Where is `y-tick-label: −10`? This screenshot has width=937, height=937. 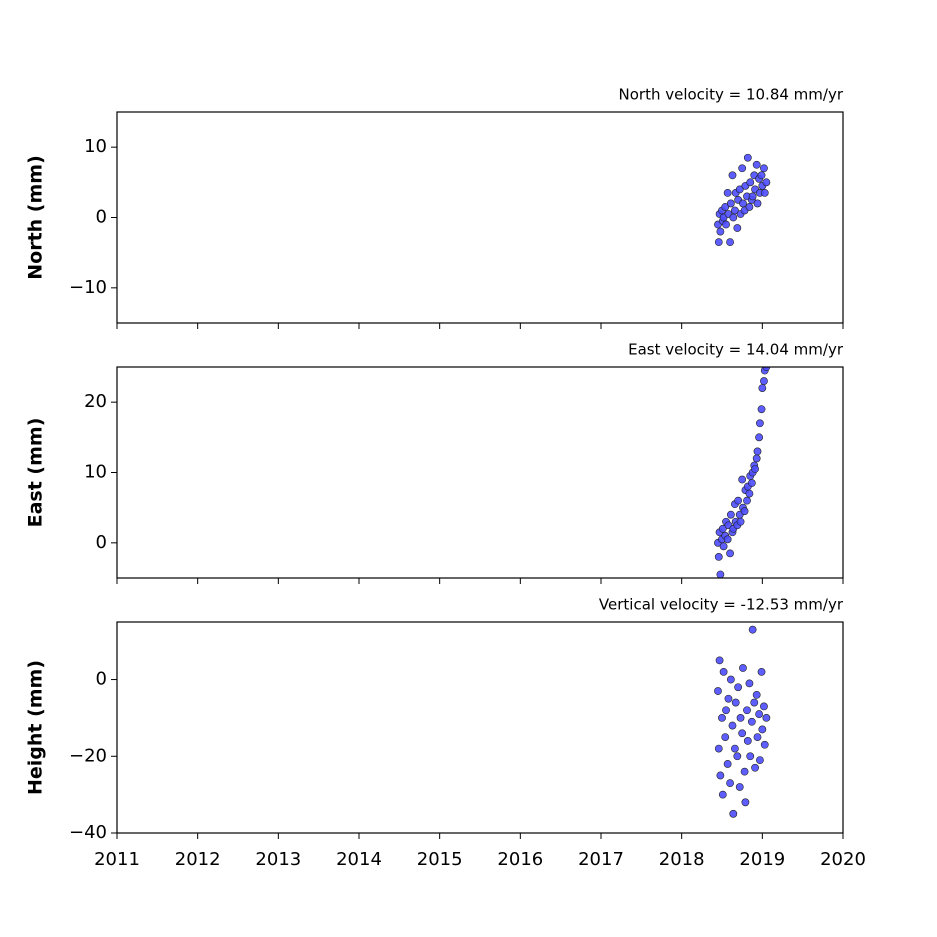 y-tick-label: −10 is located at coordinates (88, 287).